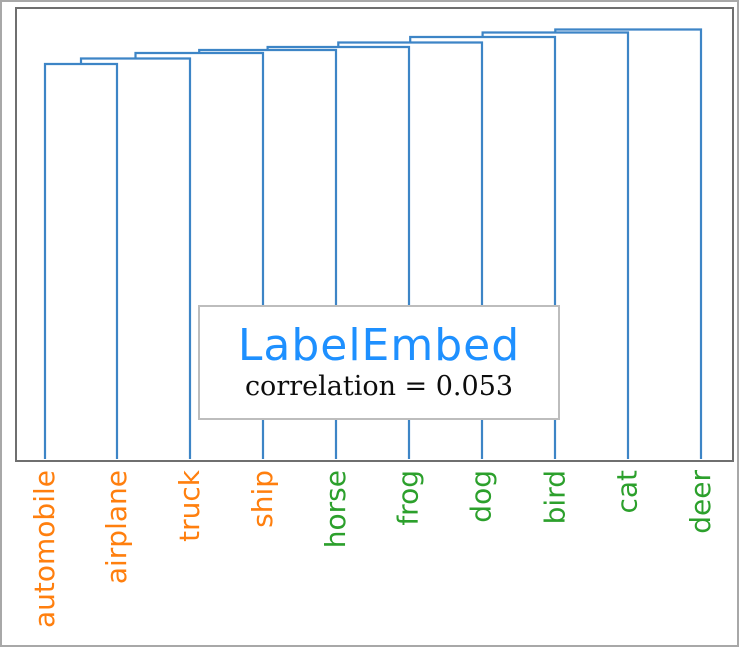 This screenshot has height=647, width=739. I want to click on x-axis-label-text: deer, so click(700, 502).